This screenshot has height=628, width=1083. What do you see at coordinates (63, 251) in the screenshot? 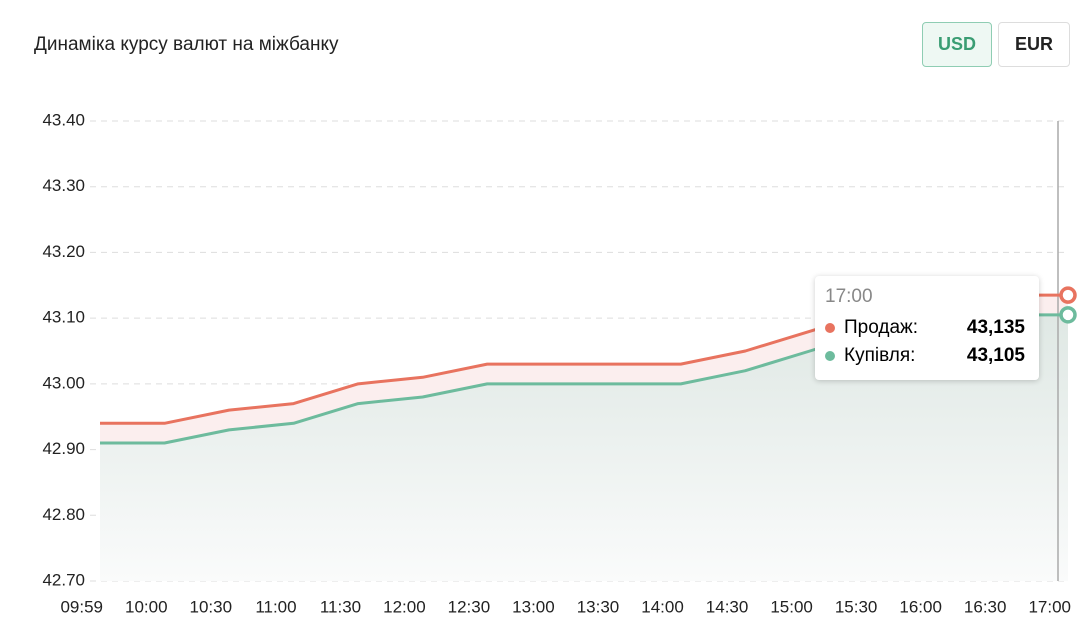
I see `y-tick-label: 43.20` at bounding box center [63, 251].